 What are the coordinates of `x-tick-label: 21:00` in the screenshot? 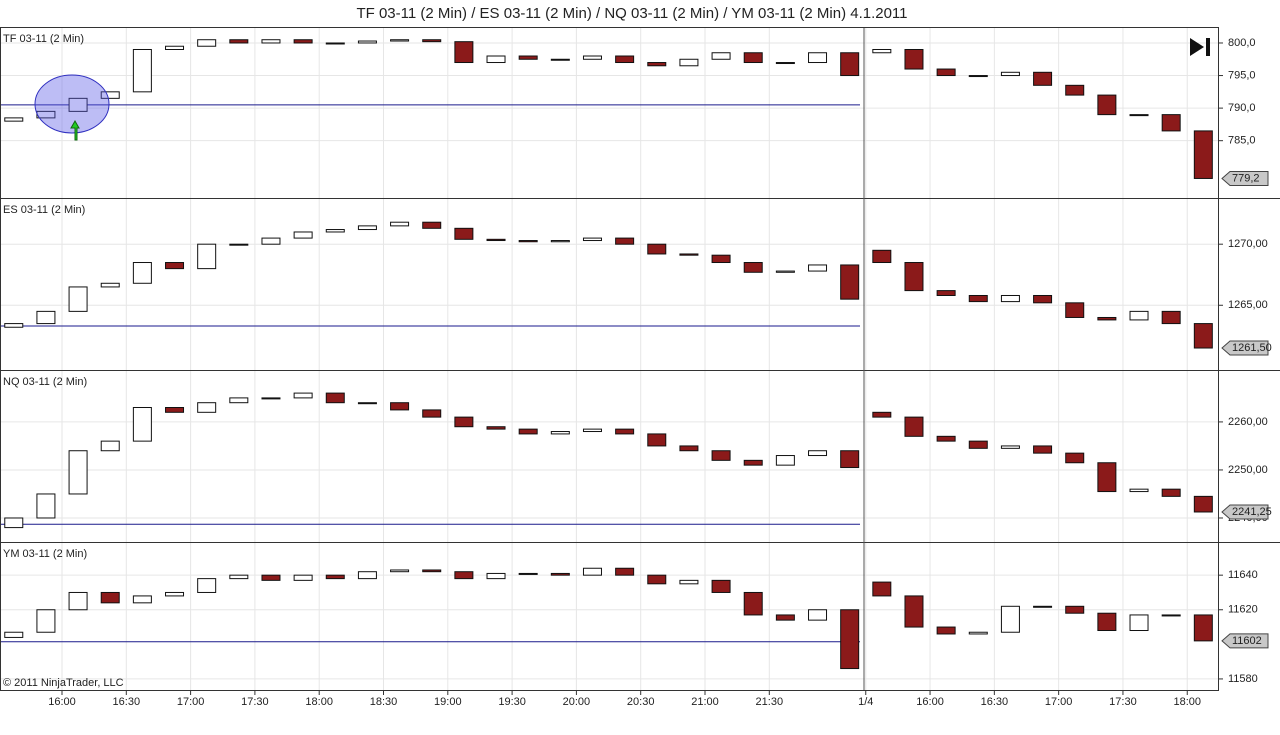 It's located at (705, 702).